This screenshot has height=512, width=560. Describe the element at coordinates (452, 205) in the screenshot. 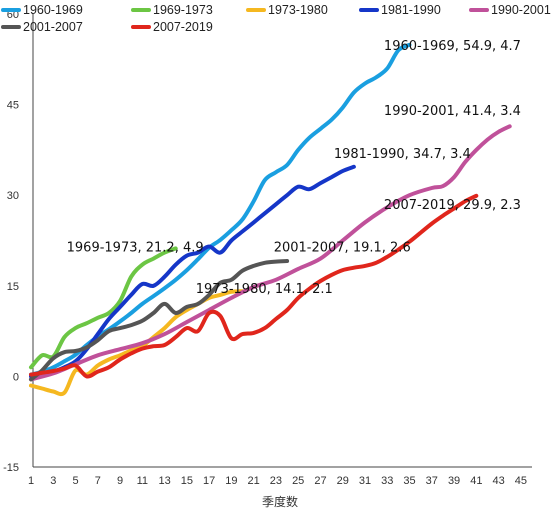

I see `data-annotation: 2007-2019, 29.9, 2.3` at that location.